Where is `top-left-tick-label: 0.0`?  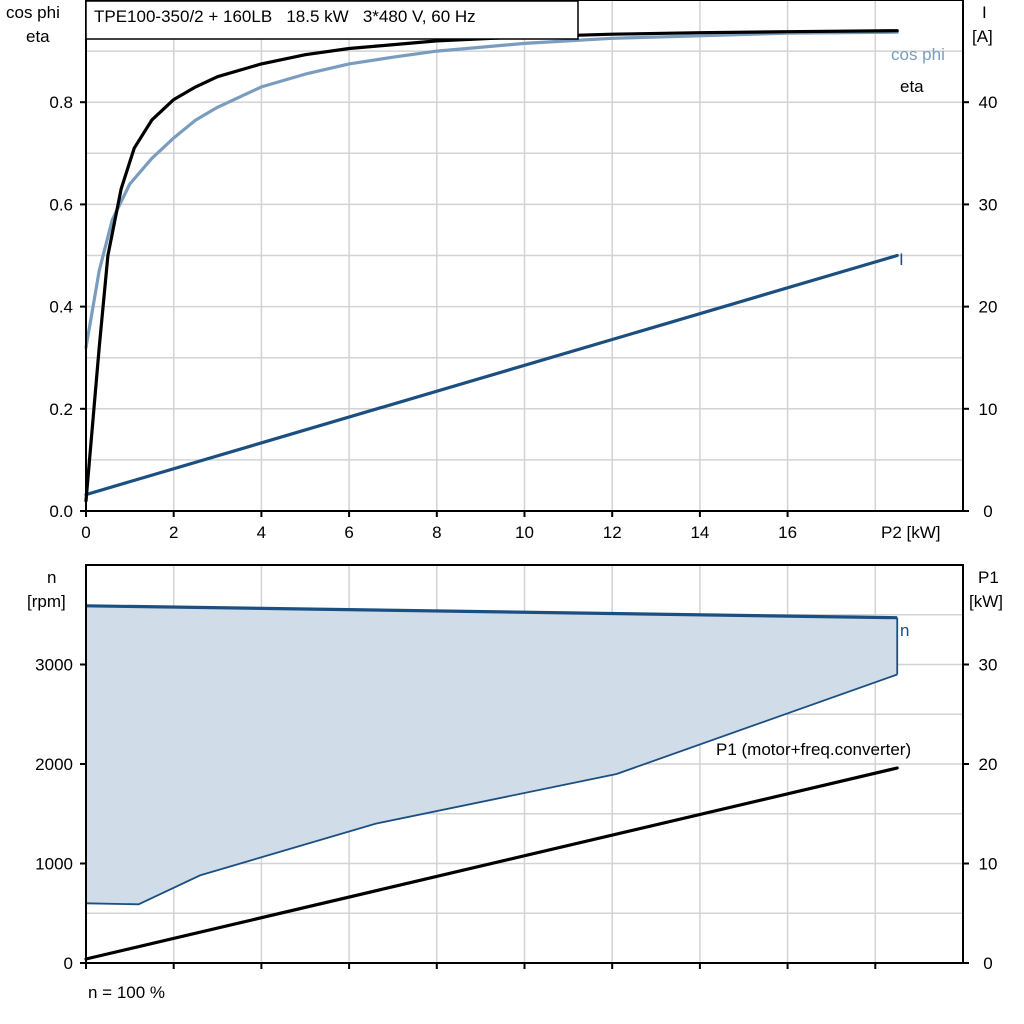 top-left-tick-label: 0.0 is located at coordinates (61, 511).